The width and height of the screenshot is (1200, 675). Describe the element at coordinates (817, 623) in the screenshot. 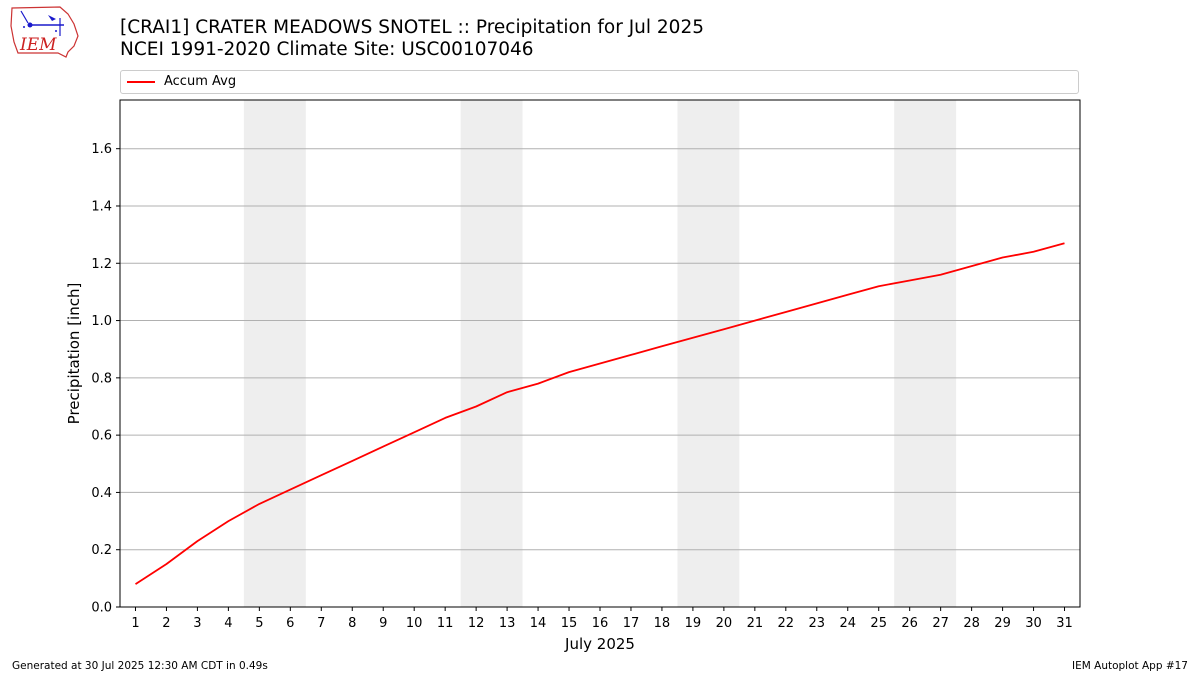

I see `x-tick-label-23: 23` at that location.